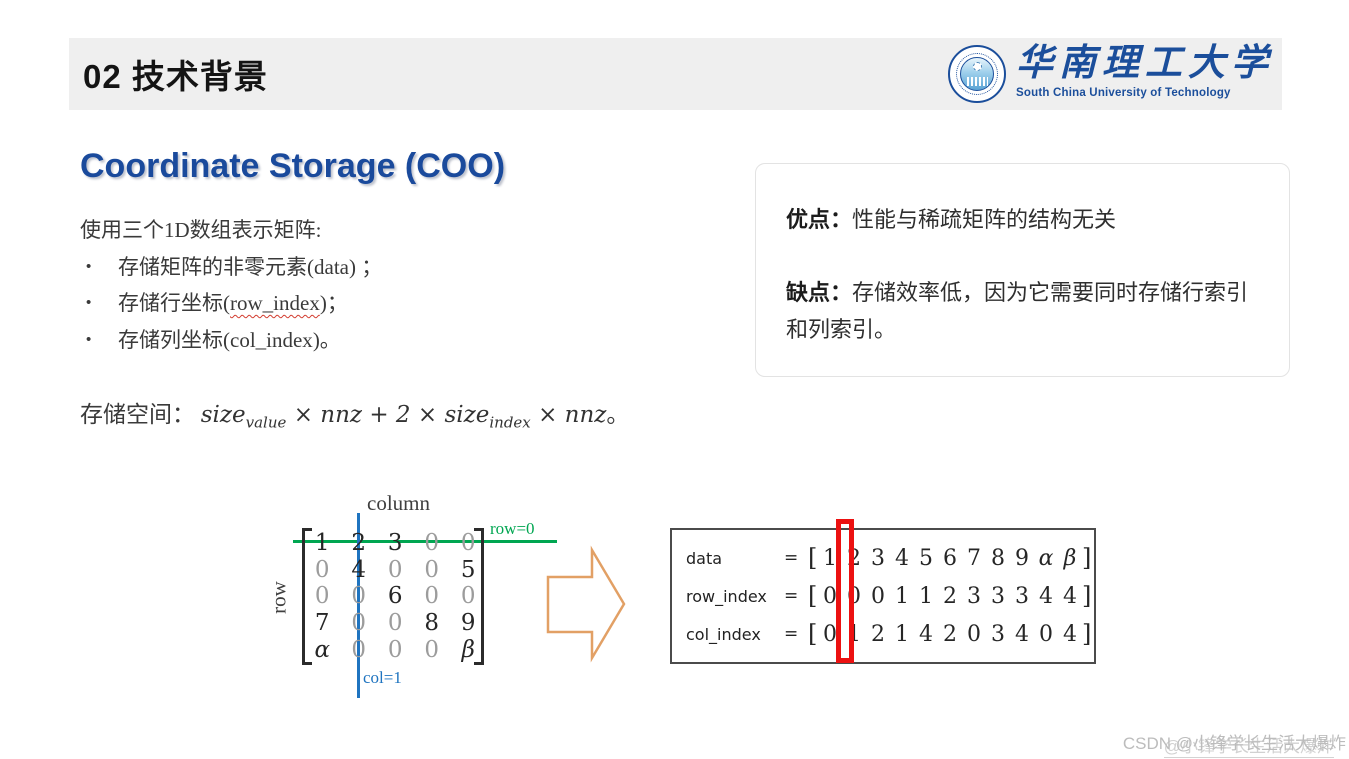 The image size is (1349, 759). I want to click on bullet-text: 存储行坐标(row_index)；, so click(233, 303).